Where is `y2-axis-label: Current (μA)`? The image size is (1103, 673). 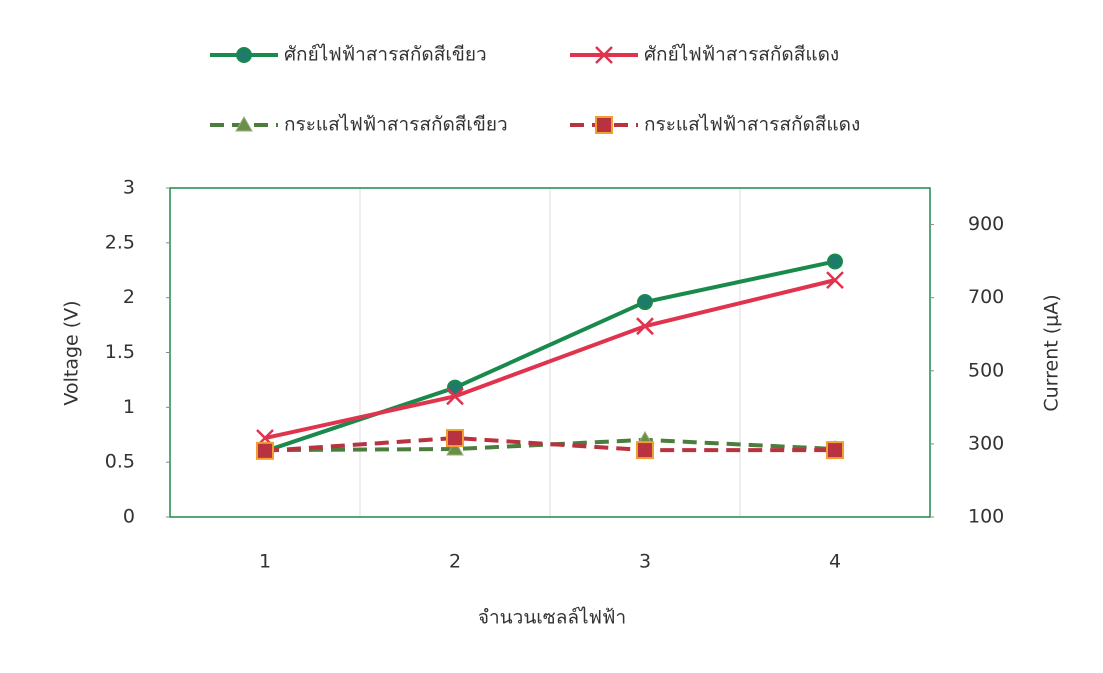
y2-axis-label: Current (μA) is located at coordinates (1052, 352).